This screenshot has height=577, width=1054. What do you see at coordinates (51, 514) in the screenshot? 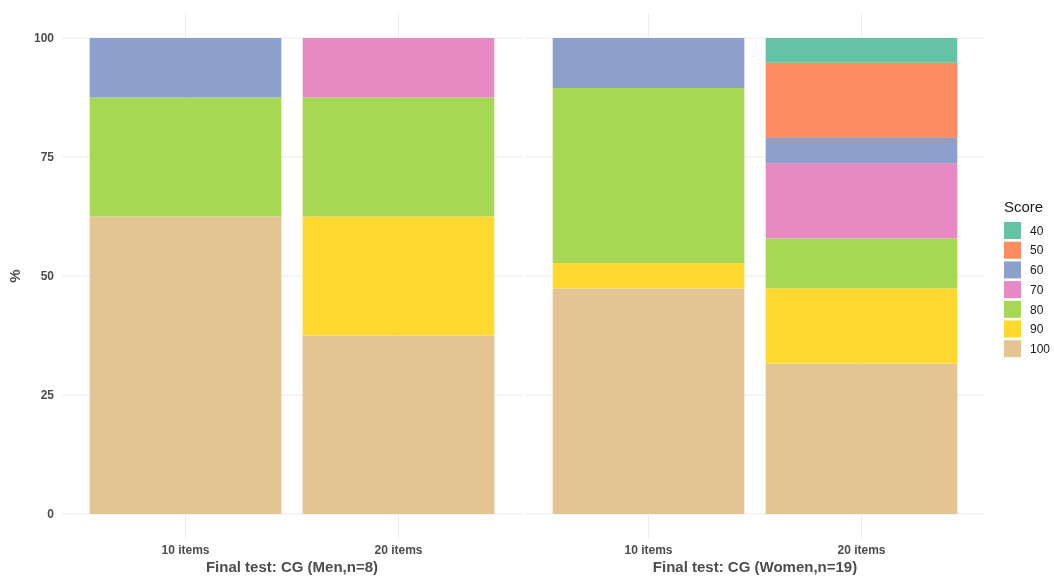
I see `y-tick-label: 0` at bounding box center [51, 514].